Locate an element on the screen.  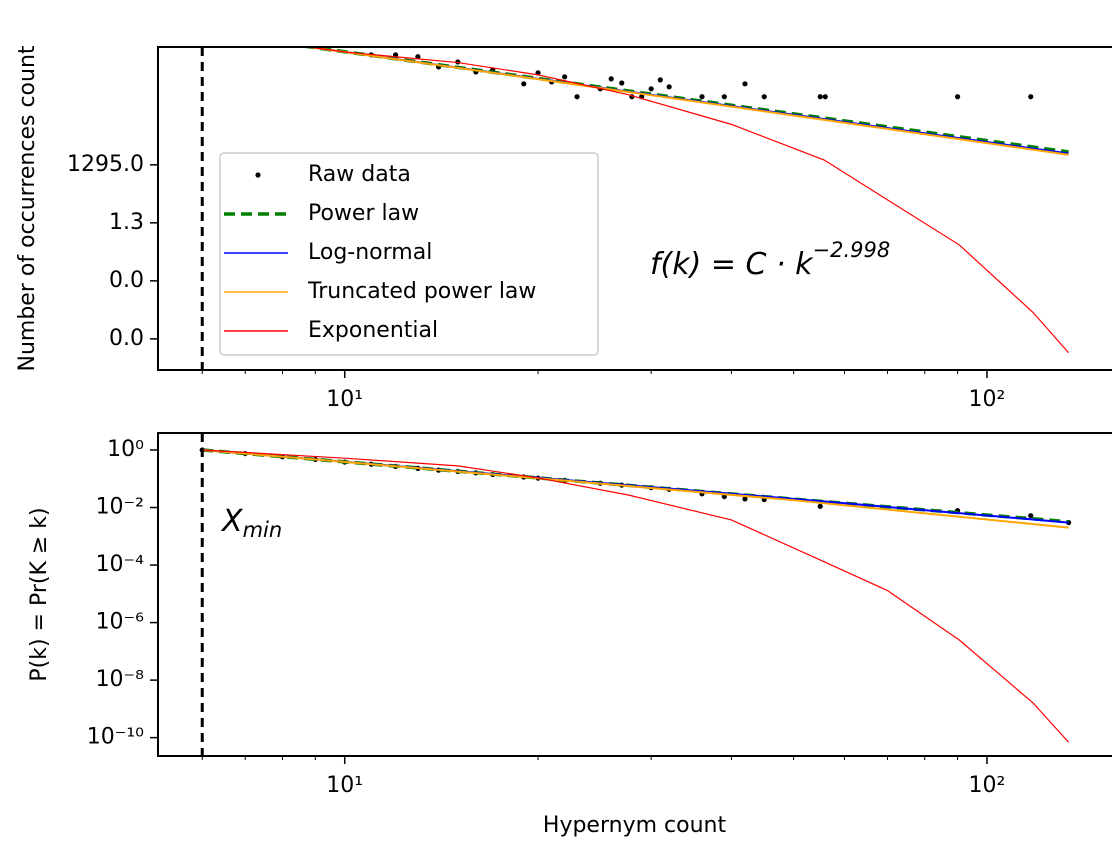
legend-label: Exponential is located at coordinates (373, 330).